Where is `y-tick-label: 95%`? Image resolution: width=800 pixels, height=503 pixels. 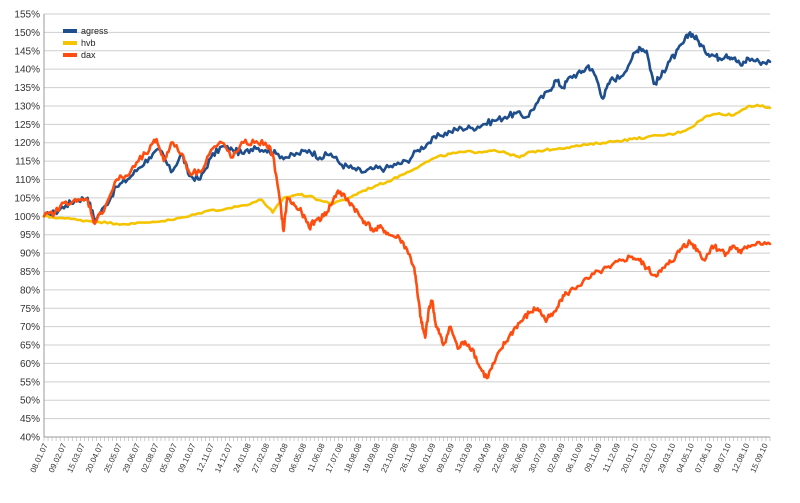 y-tick-label: 95% is located at coordinates (30, 235).